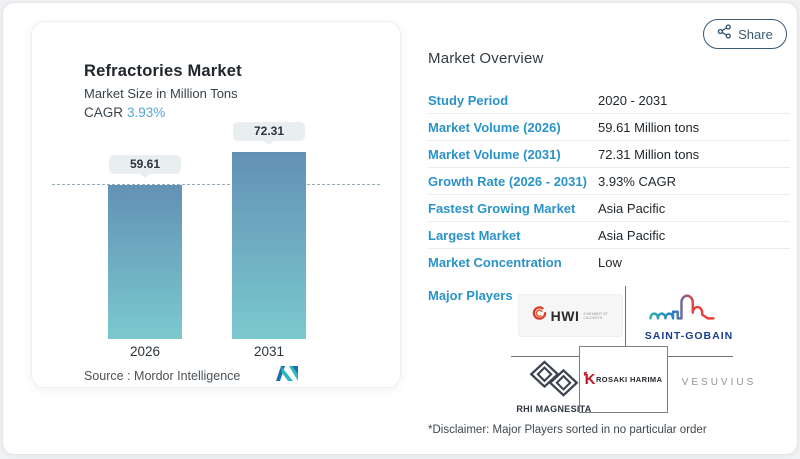 Image resolution: width=800 pixels, height=459 pixels. Describe the element at coordinates (163, 71) in the screenshot. I see `chart-title: Refractories Market` at that location.